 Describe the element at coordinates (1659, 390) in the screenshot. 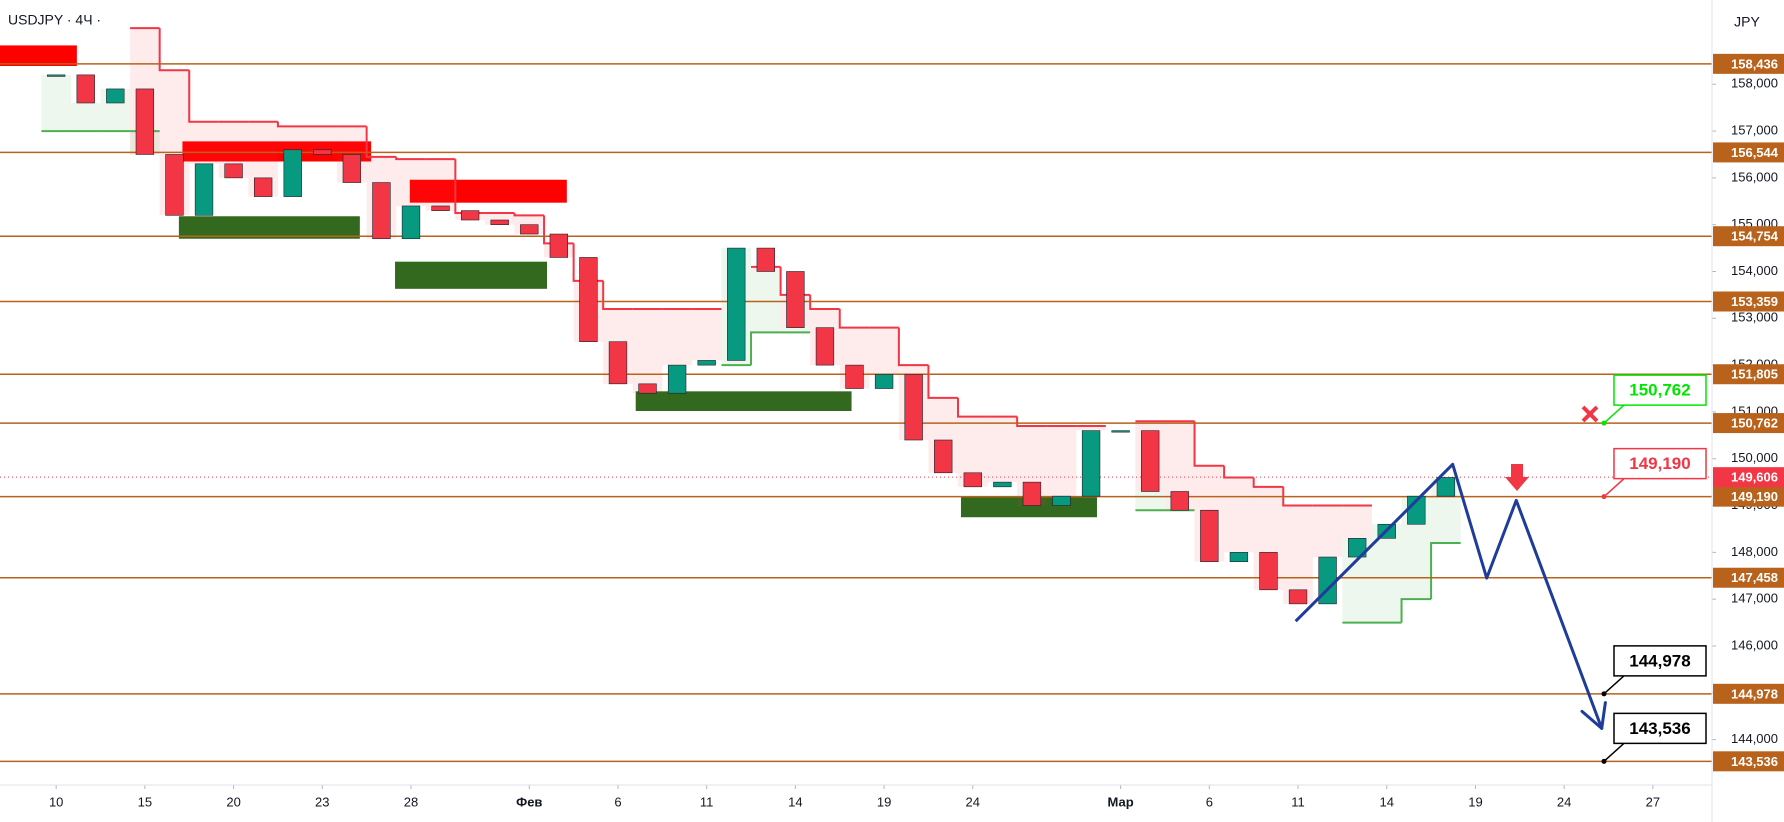

I see `callout-label: 150,762` at that location.